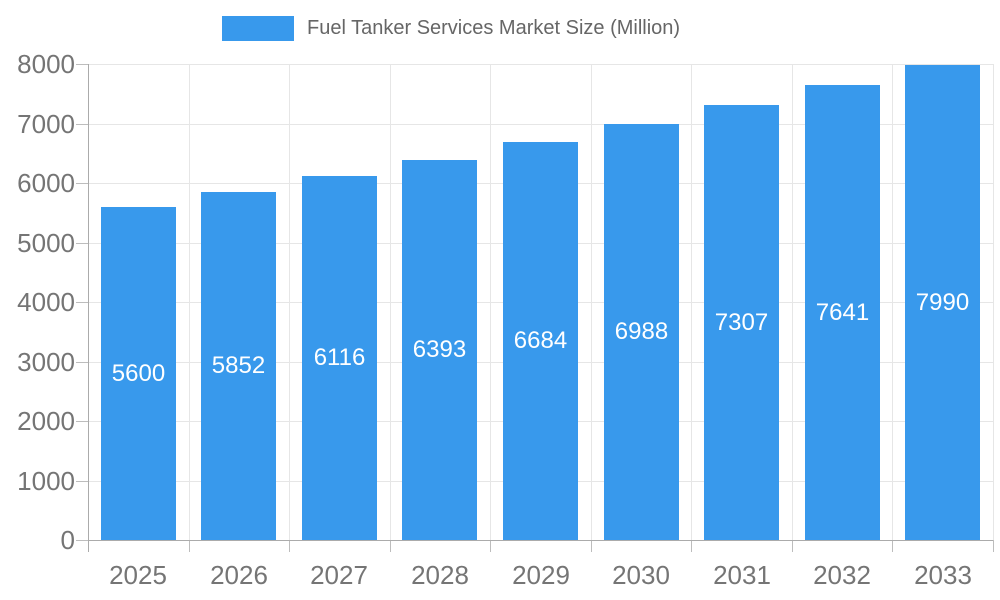 The height and width of the screenshot is (600, 1000). I want to click on bar-value-label: 7641, so click(842, 312).